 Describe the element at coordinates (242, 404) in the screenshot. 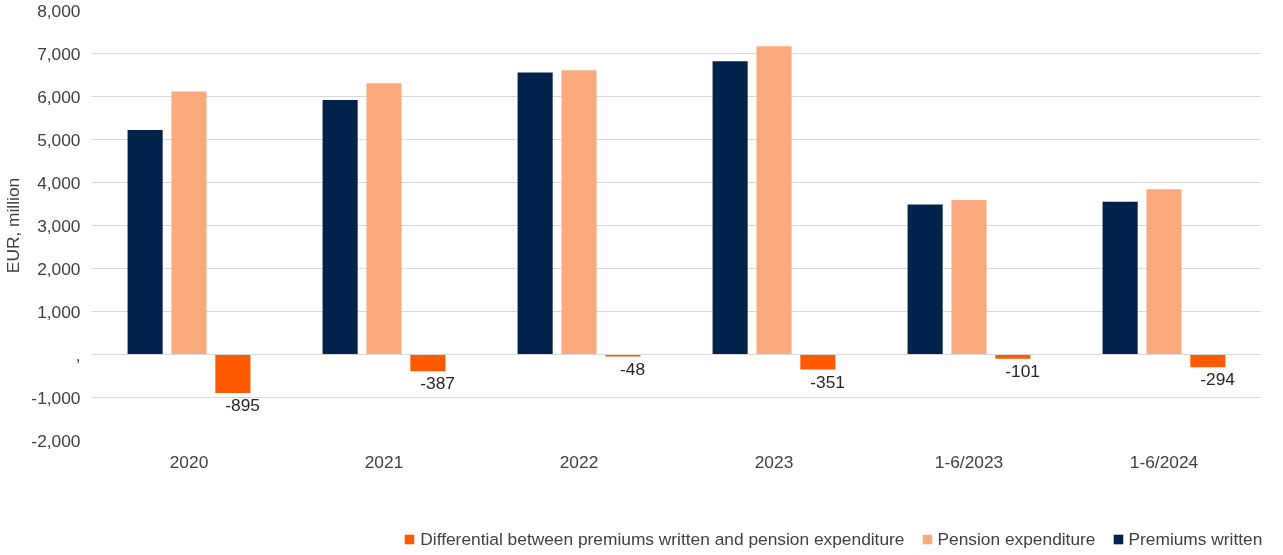

I see `data-label: -895` at that location.